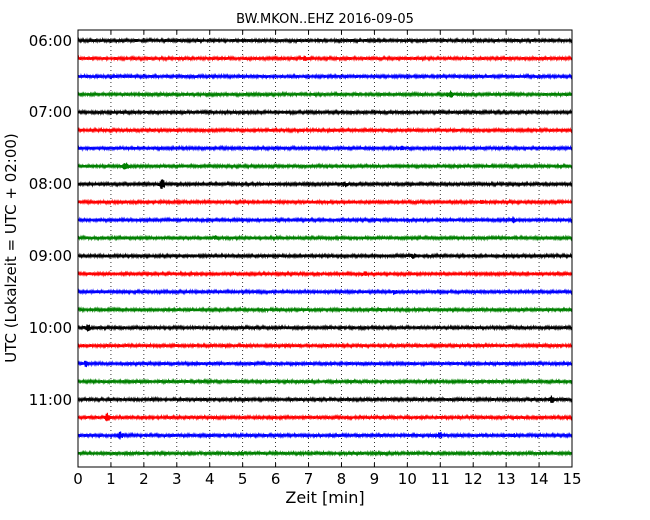  Describe the element at coordinates (506, 479) in the screenshot. I see `x-tick-label: 13` at that location.